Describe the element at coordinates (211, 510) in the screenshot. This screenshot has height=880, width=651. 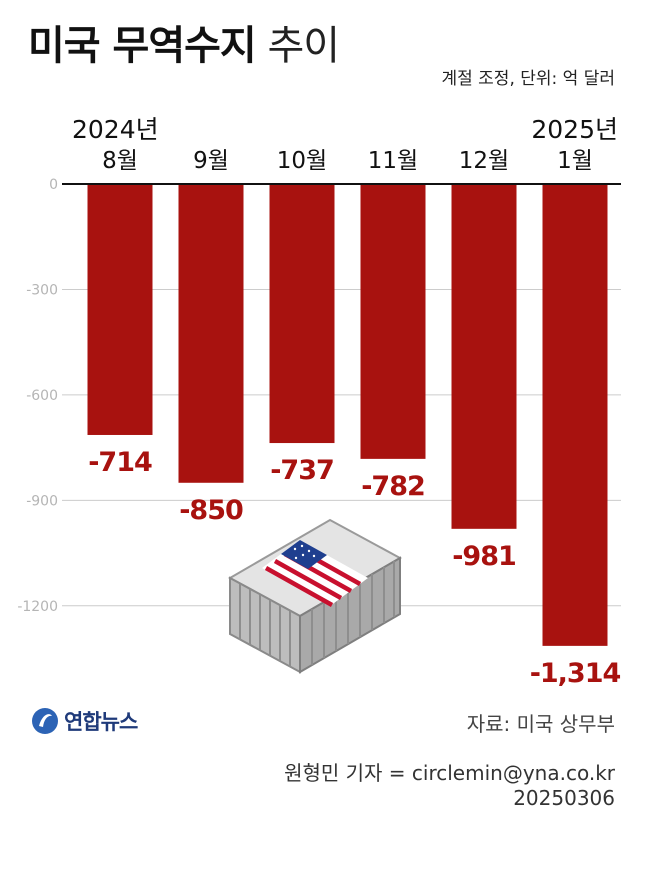
I see `value-label: -850` at that location.